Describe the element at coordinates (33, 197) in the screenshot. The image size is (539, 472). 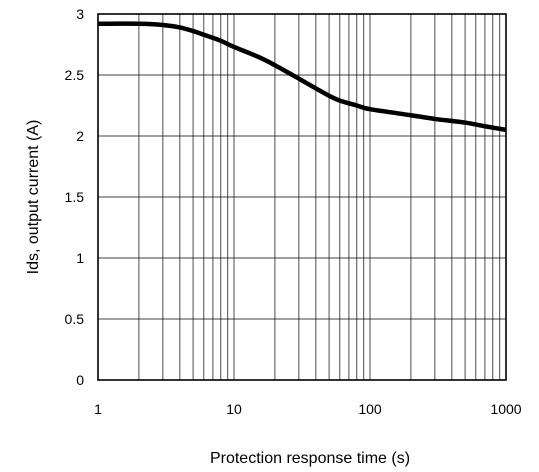
I see `y-axis-label: Ids, output current (A)` at that location.